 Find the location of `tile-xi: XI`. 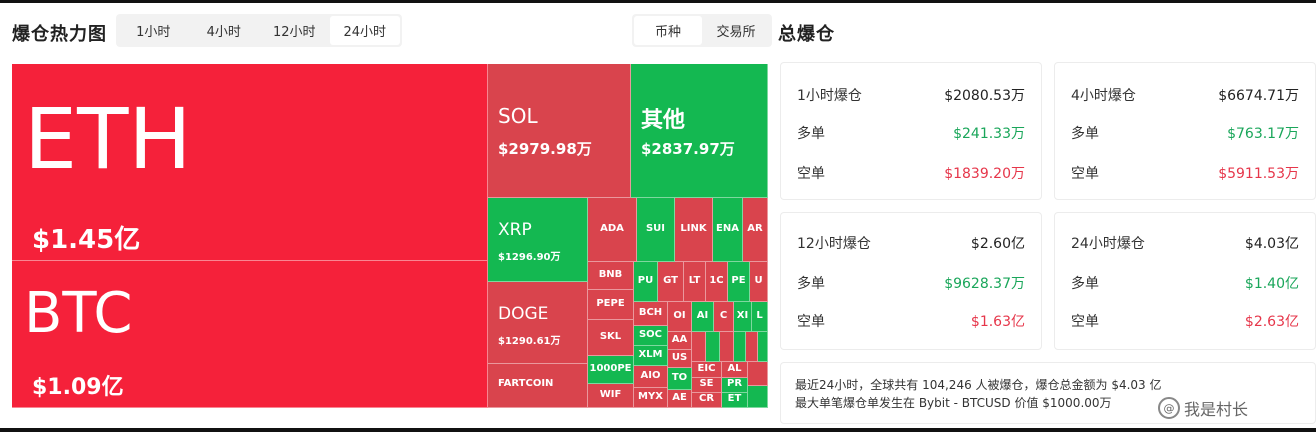

tile-xi: XI is located at coordinates (743, 317).